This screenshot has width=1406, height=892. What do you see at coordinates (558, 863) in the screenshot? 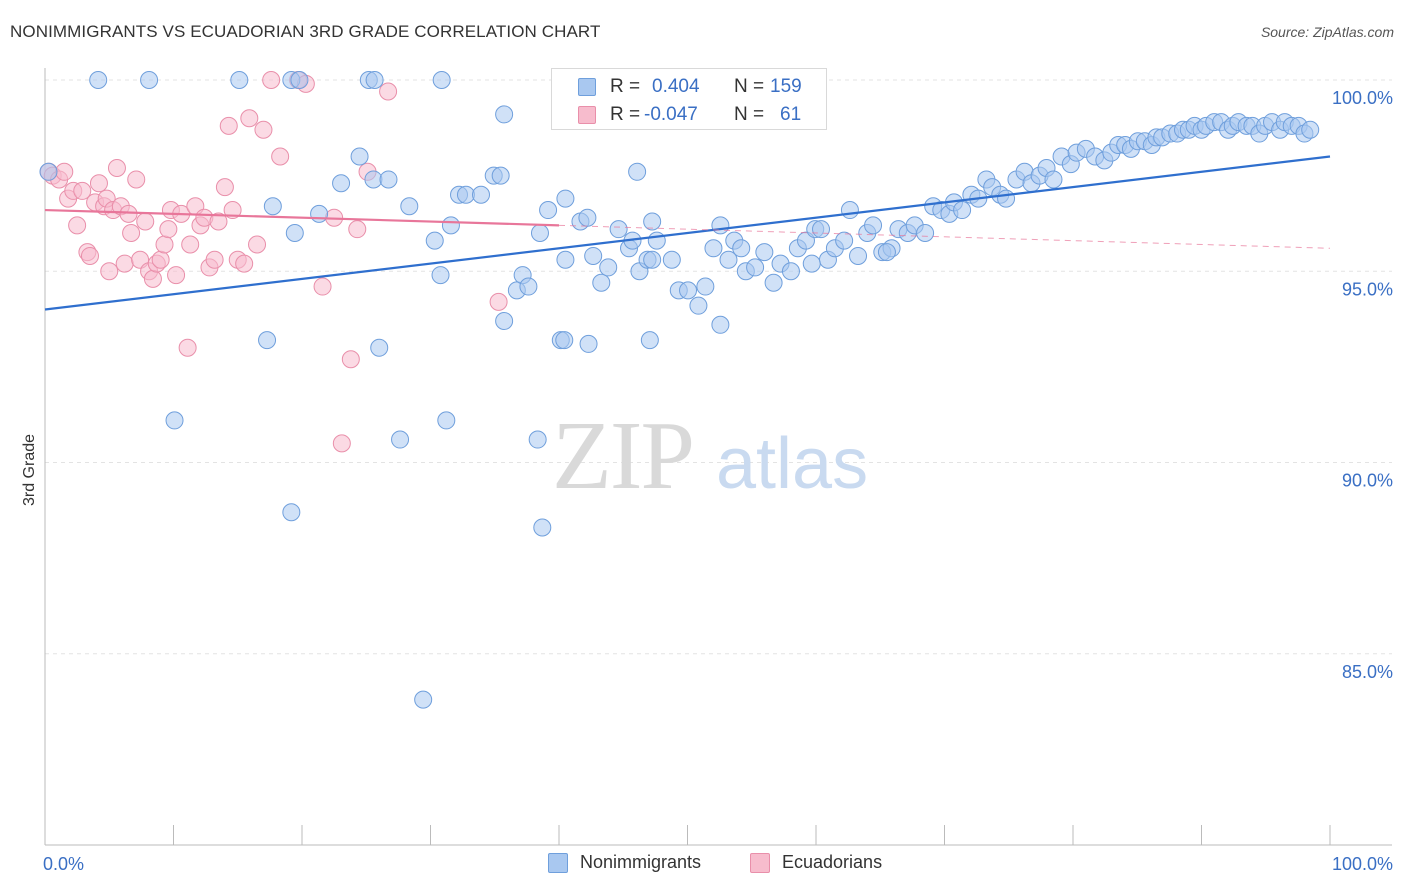
I see `legend-swatch-blue` at bounding box center [558, 863].